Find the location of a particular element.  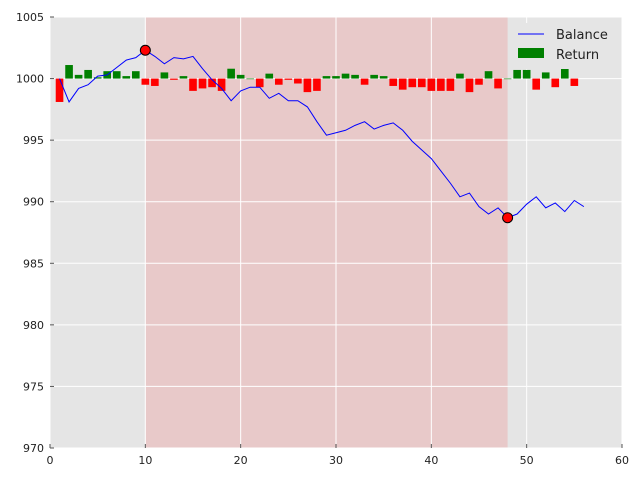

x-tick-label: 20 is located at coordinates (241, 460).